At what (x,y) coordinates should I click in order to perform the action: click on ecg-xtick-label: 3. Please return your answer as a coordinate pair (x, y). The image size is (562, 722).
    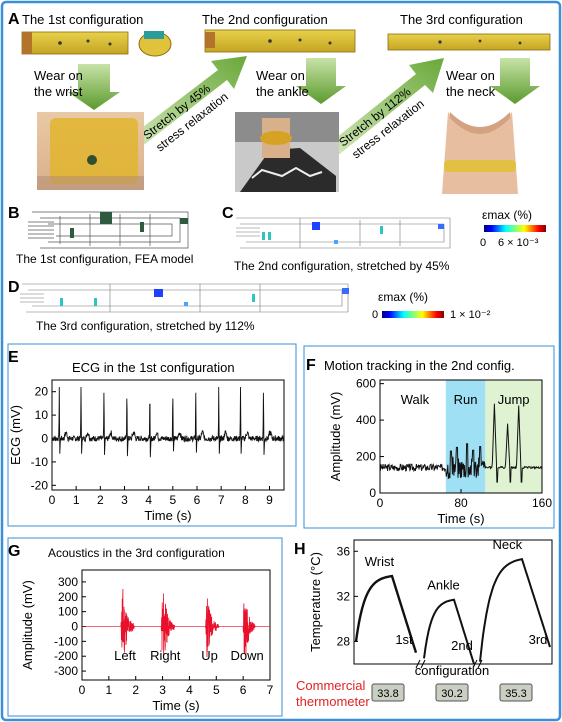
    Looking at the image, I should click on (124, 500).